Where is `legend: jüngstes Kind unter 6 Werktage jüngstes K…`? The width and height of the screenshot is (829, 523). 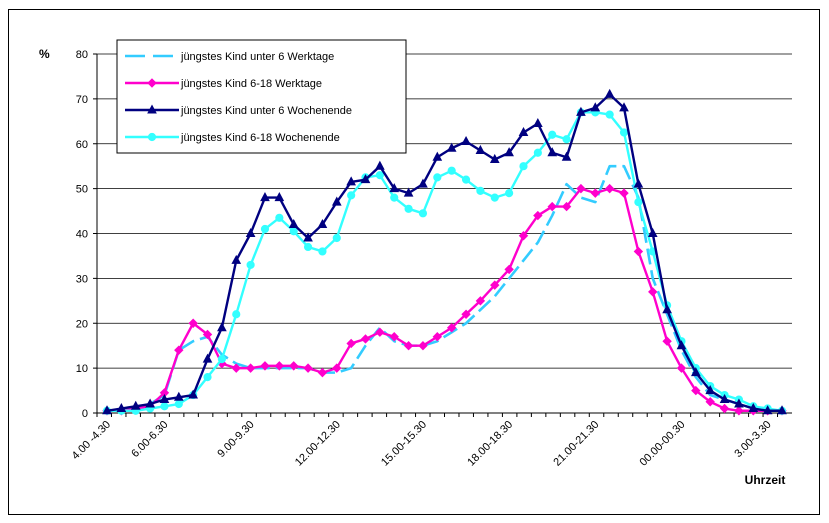 legend: jüngstes Kind unter 6 Werktage jüngstes K… is located at coordinates (261, 96).